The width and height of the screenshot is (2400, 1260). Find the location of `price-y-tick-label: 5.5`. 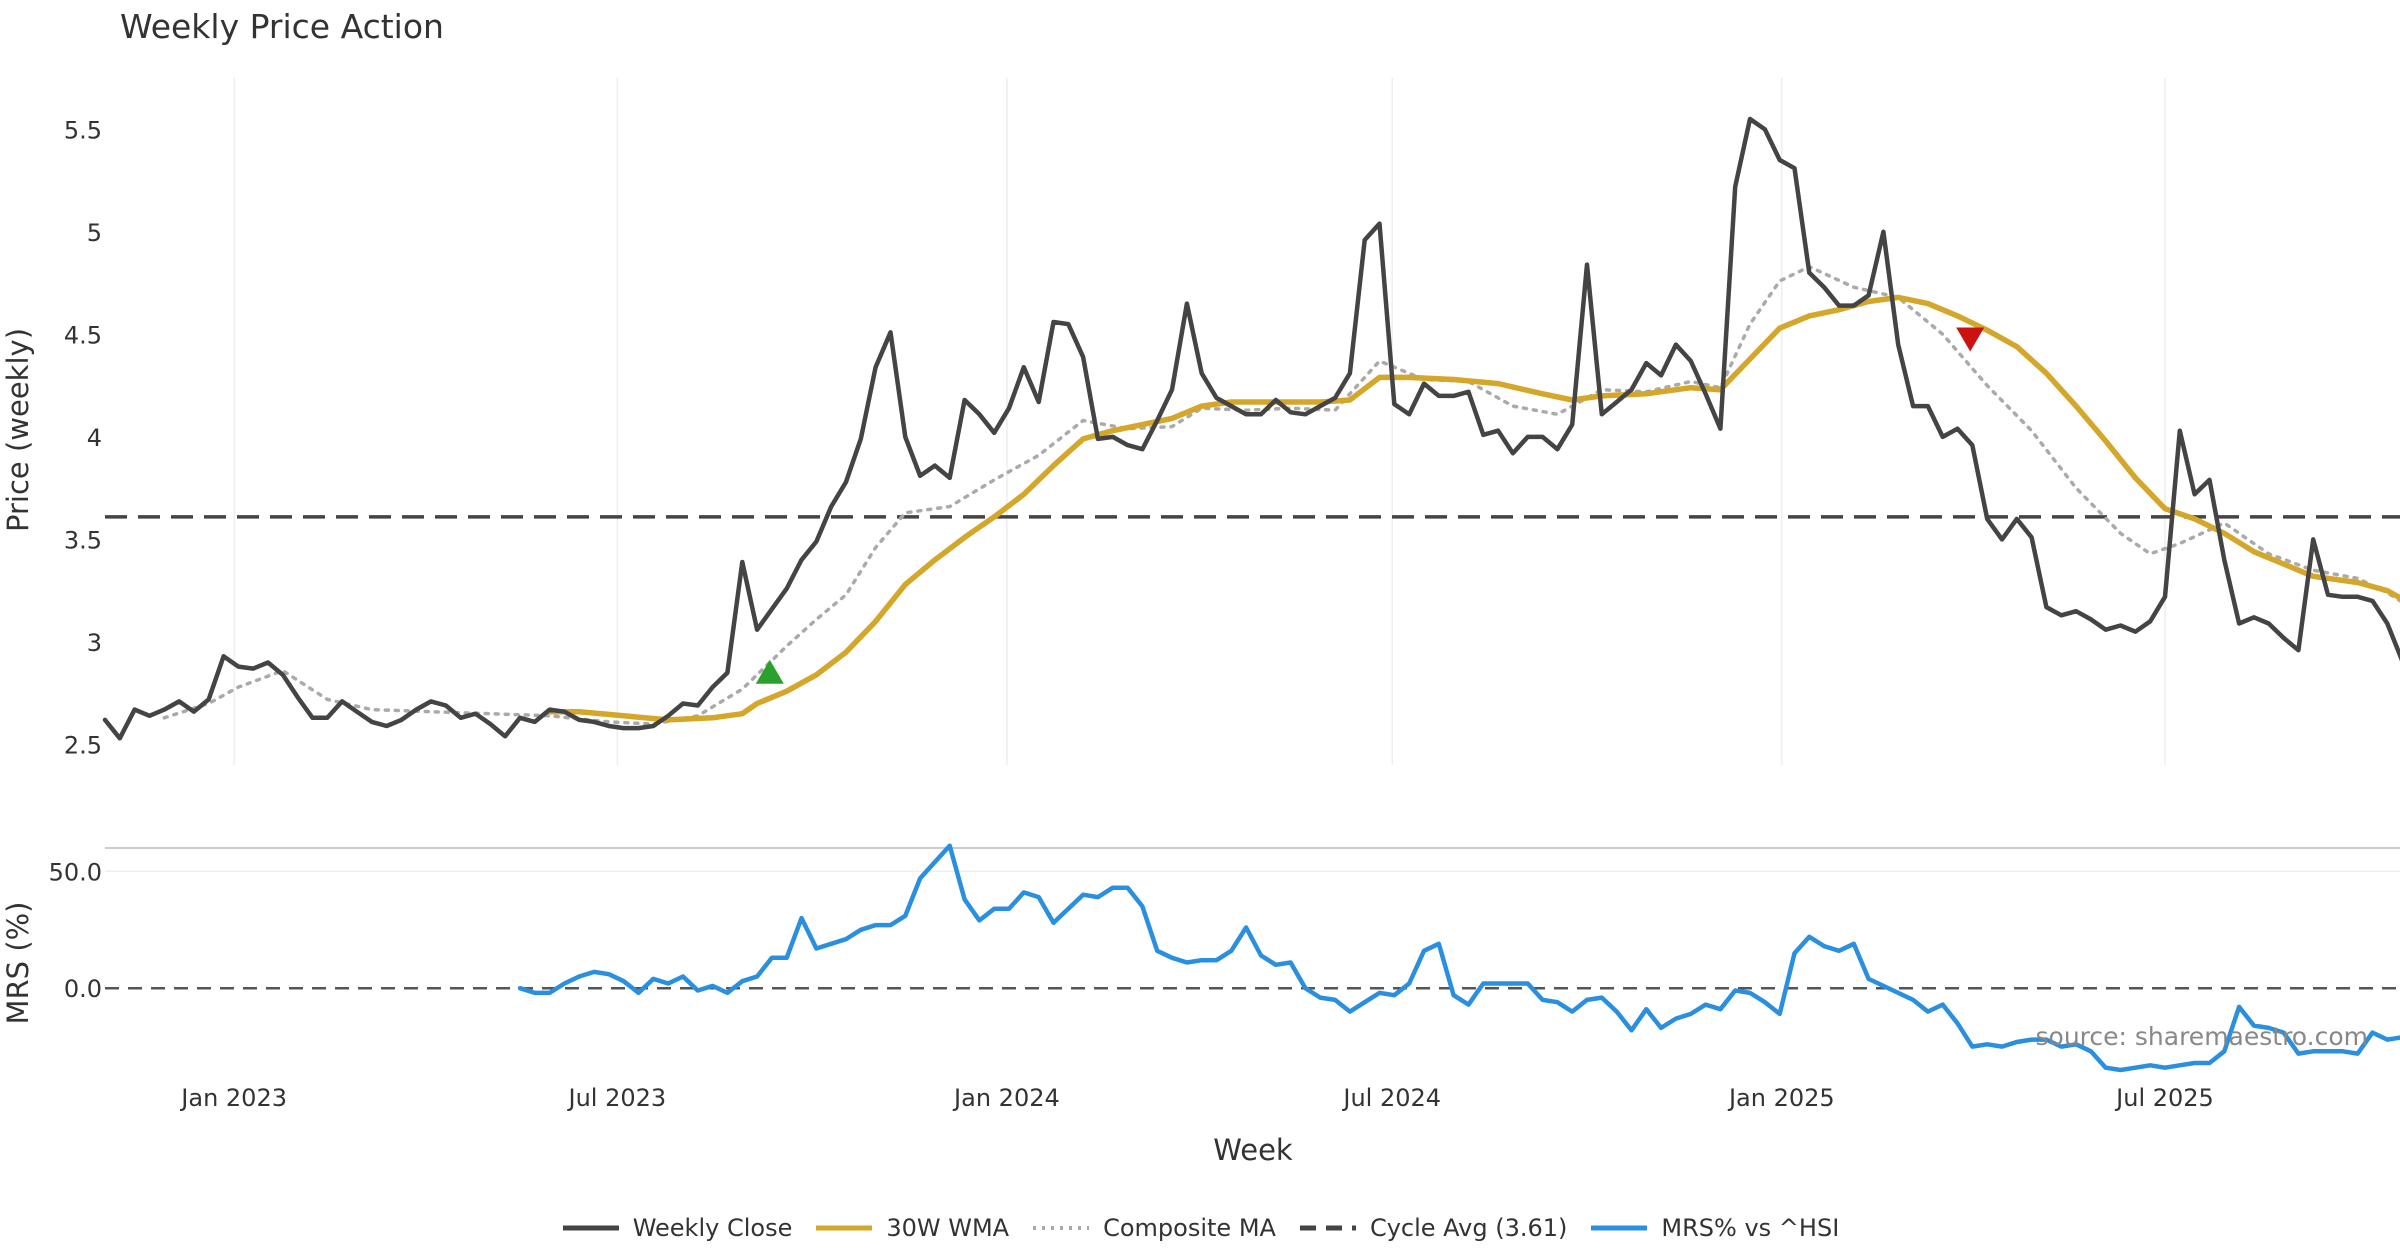

price-y-tick-label: 5.5 is located at coordinates (83, 130).